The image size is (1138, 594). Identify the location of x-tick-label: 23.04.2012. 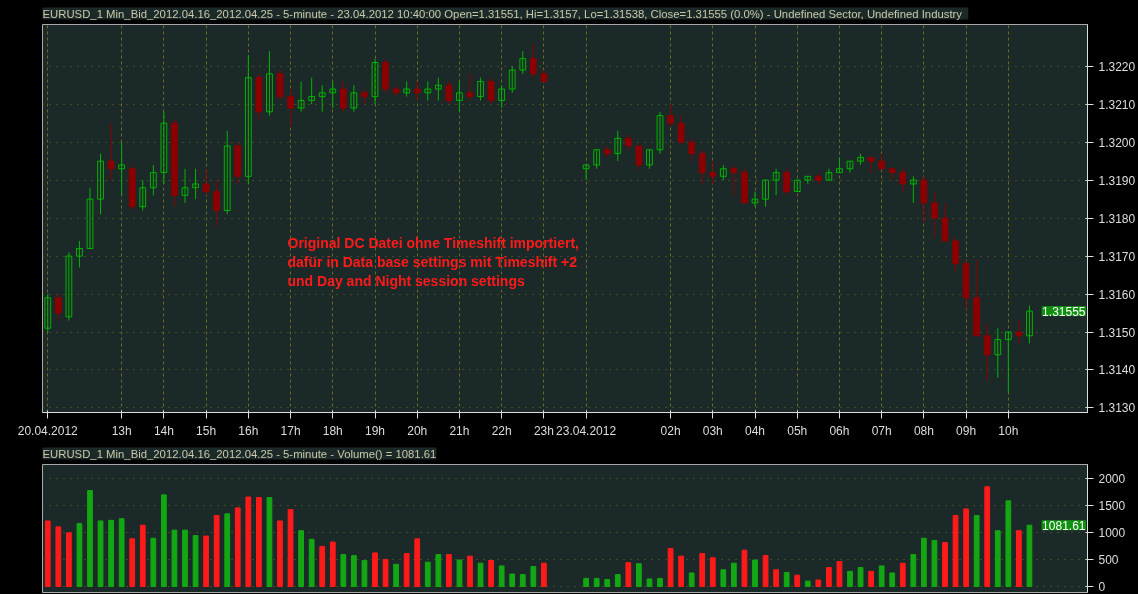
(586, 430).